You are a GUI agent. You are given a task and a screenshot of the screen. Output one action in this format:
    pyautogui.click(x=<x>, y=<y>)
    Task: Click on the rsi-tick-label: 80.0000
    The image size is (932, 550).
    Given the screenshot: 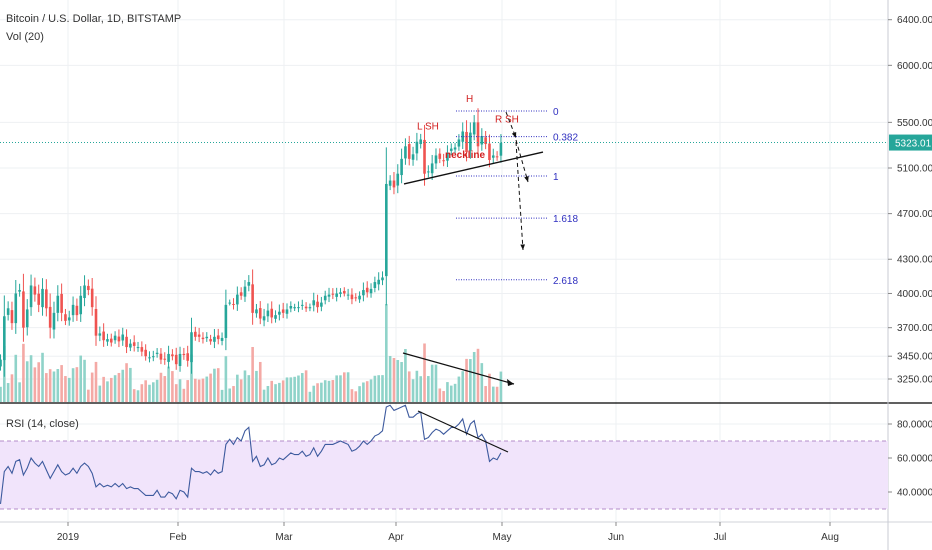 What is the action you would take?
    pyautogui.click(x=914, y=425)
    